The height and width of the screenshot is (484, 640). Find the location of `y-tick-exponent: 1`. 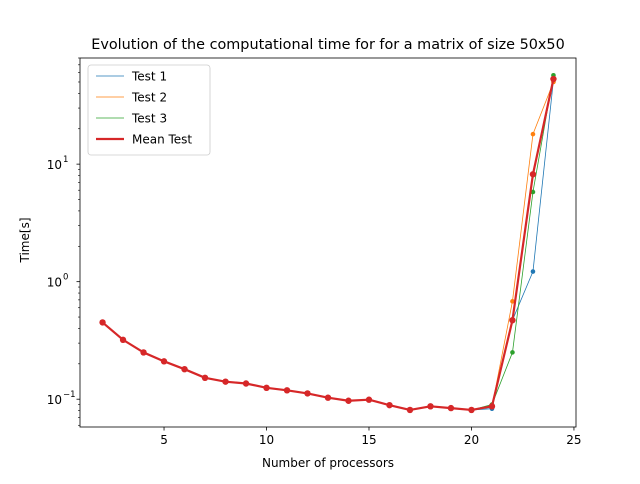

y-tick-exponent: 1 is located at coordinates (65, 160).